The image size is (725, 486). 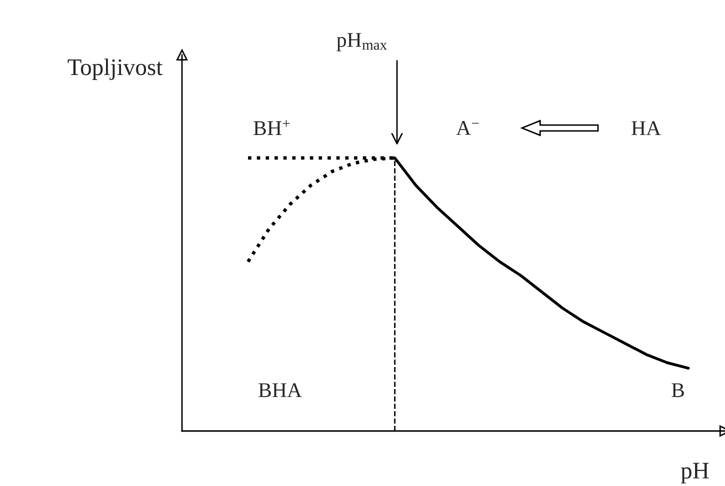 What do you see at coordinates (272, 128) in the screenshot?
I see `text: BH$^{+}$` at bounding box center [272, 128].